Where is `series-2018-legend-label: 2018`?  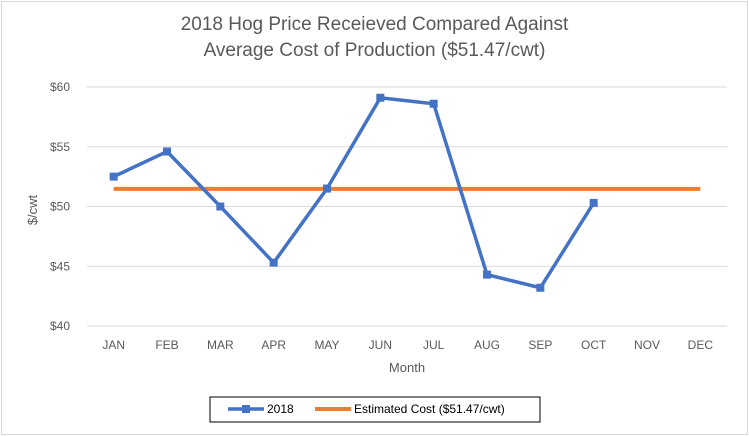
series-2018-legend-label: 2018 is located at coordinates (280, 409).